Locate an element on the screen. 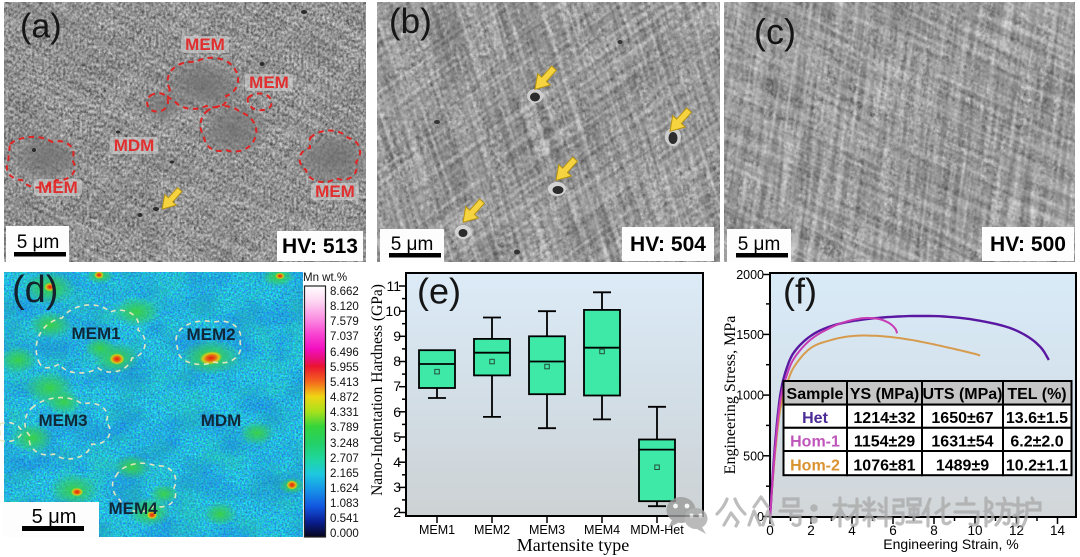  svg-text: 7.037 is located at coordinates (344, 337).